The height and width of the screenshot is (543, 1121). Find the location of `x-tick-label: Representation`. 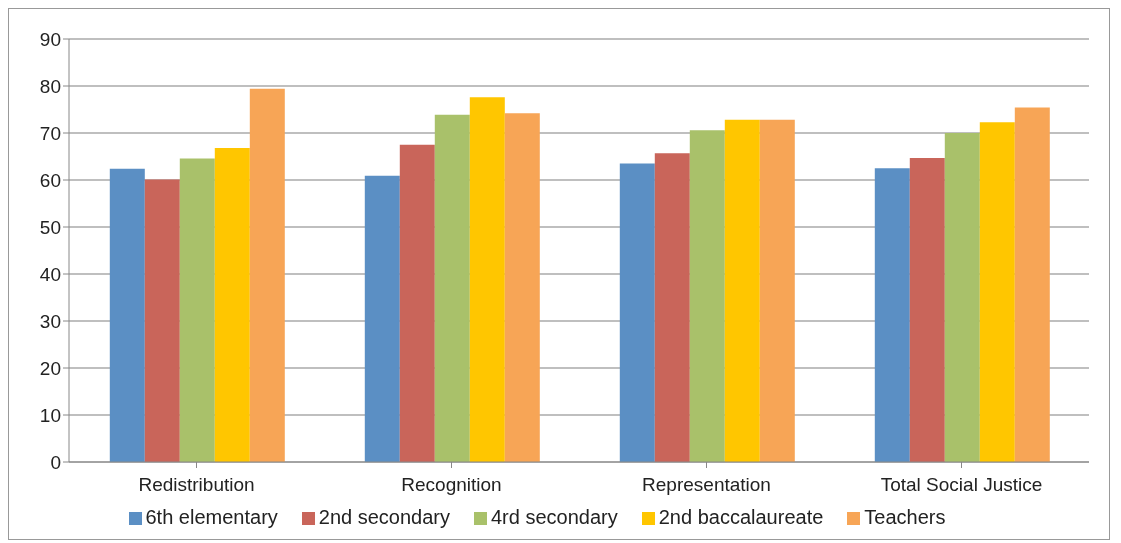

x-tick-label: Representation is located at coordinates (706, 485).